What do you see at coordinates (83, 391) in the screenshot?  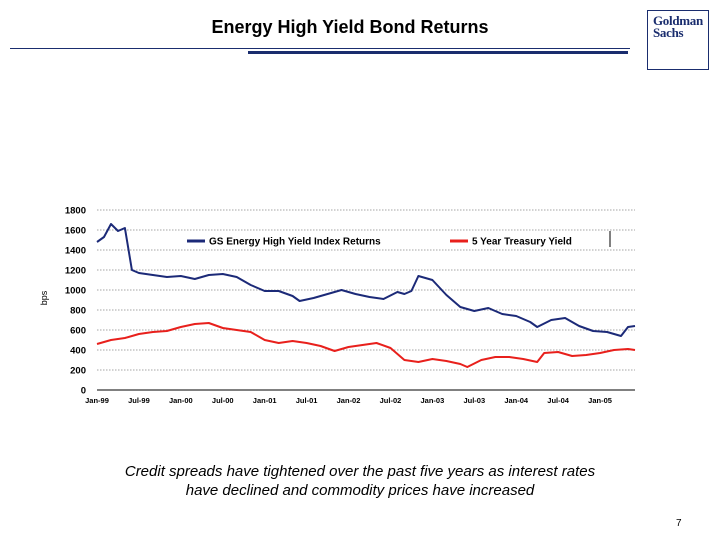 I see `y-tick-label: 0` at bounding box center [83, 391].